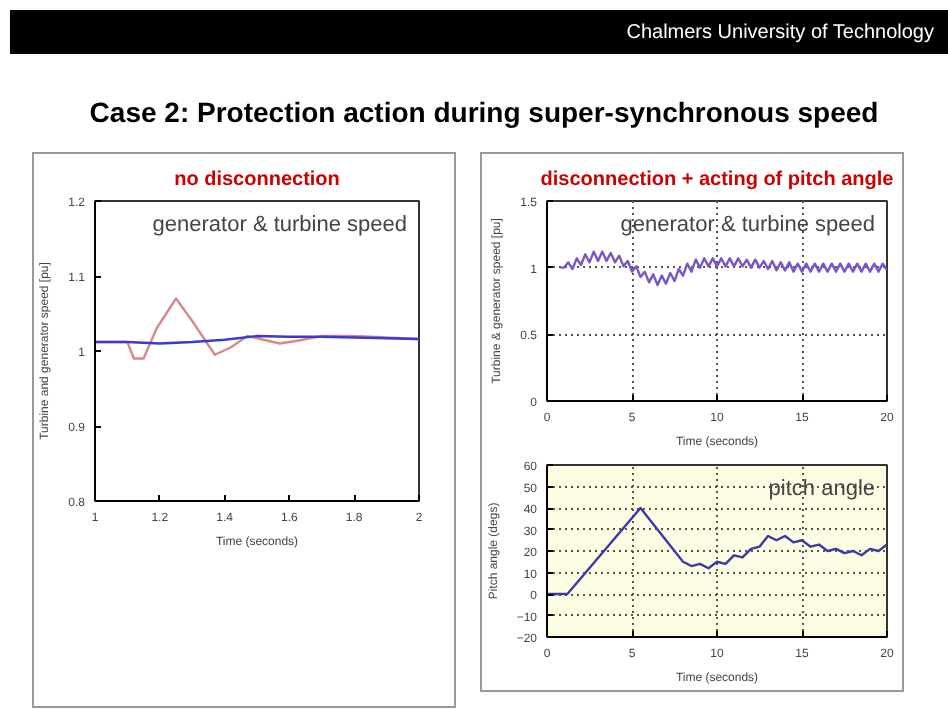 The width and height of the screenshot is (948, 710). I want to click on text: Case 2: Protection action during super-synchronous speed, so click(484, 113).